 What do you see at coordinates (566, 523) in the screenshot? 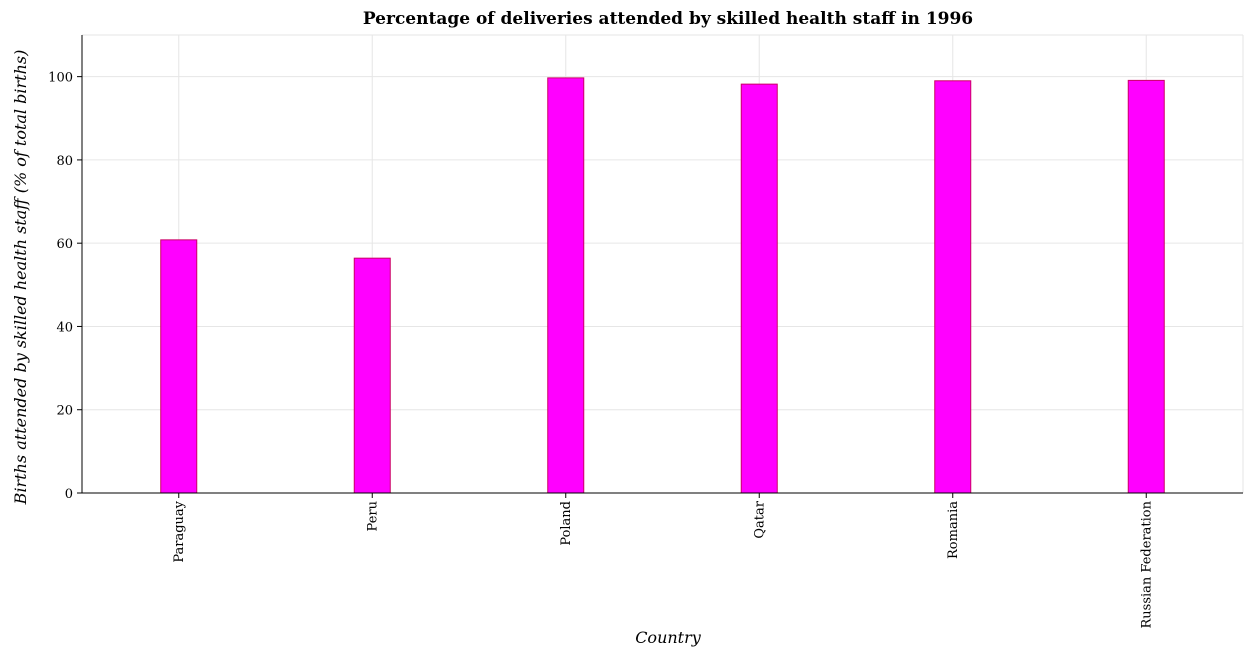
I see `x-tick-label: Poland` at bounding box center [566, 523].